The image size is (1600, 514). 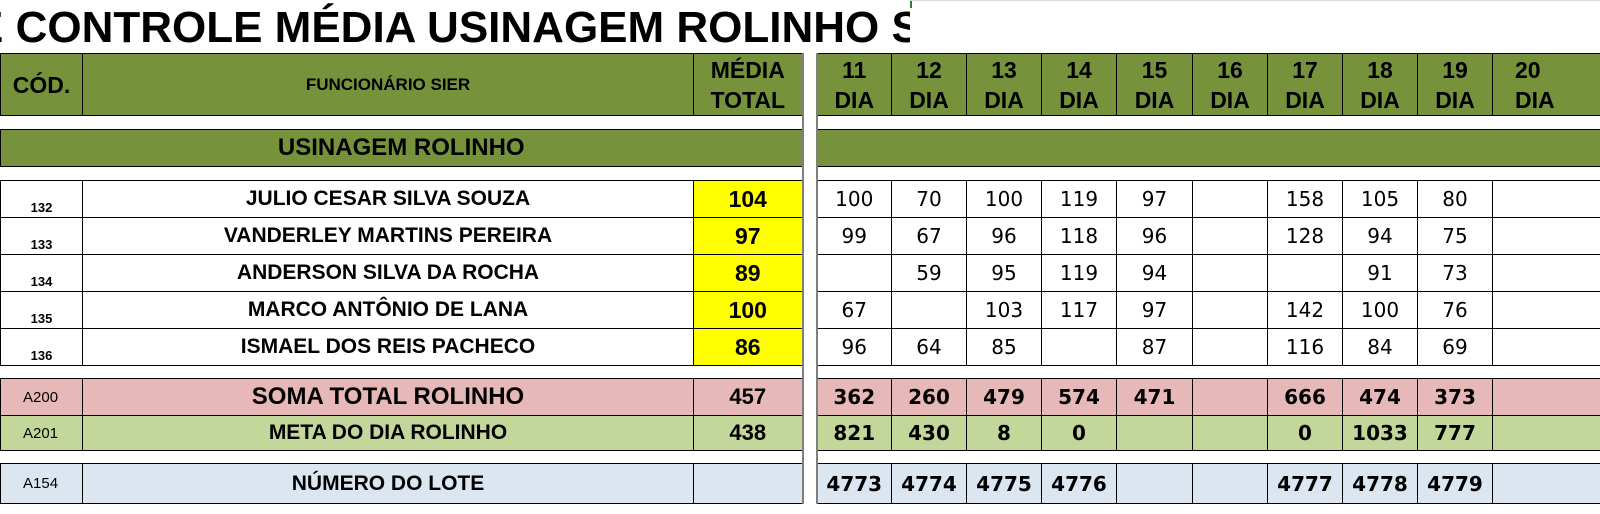 What do you see at coordinates (748, 273) in the screenshot?
I see `employee-media: 89` at bounding box center [748, 273].